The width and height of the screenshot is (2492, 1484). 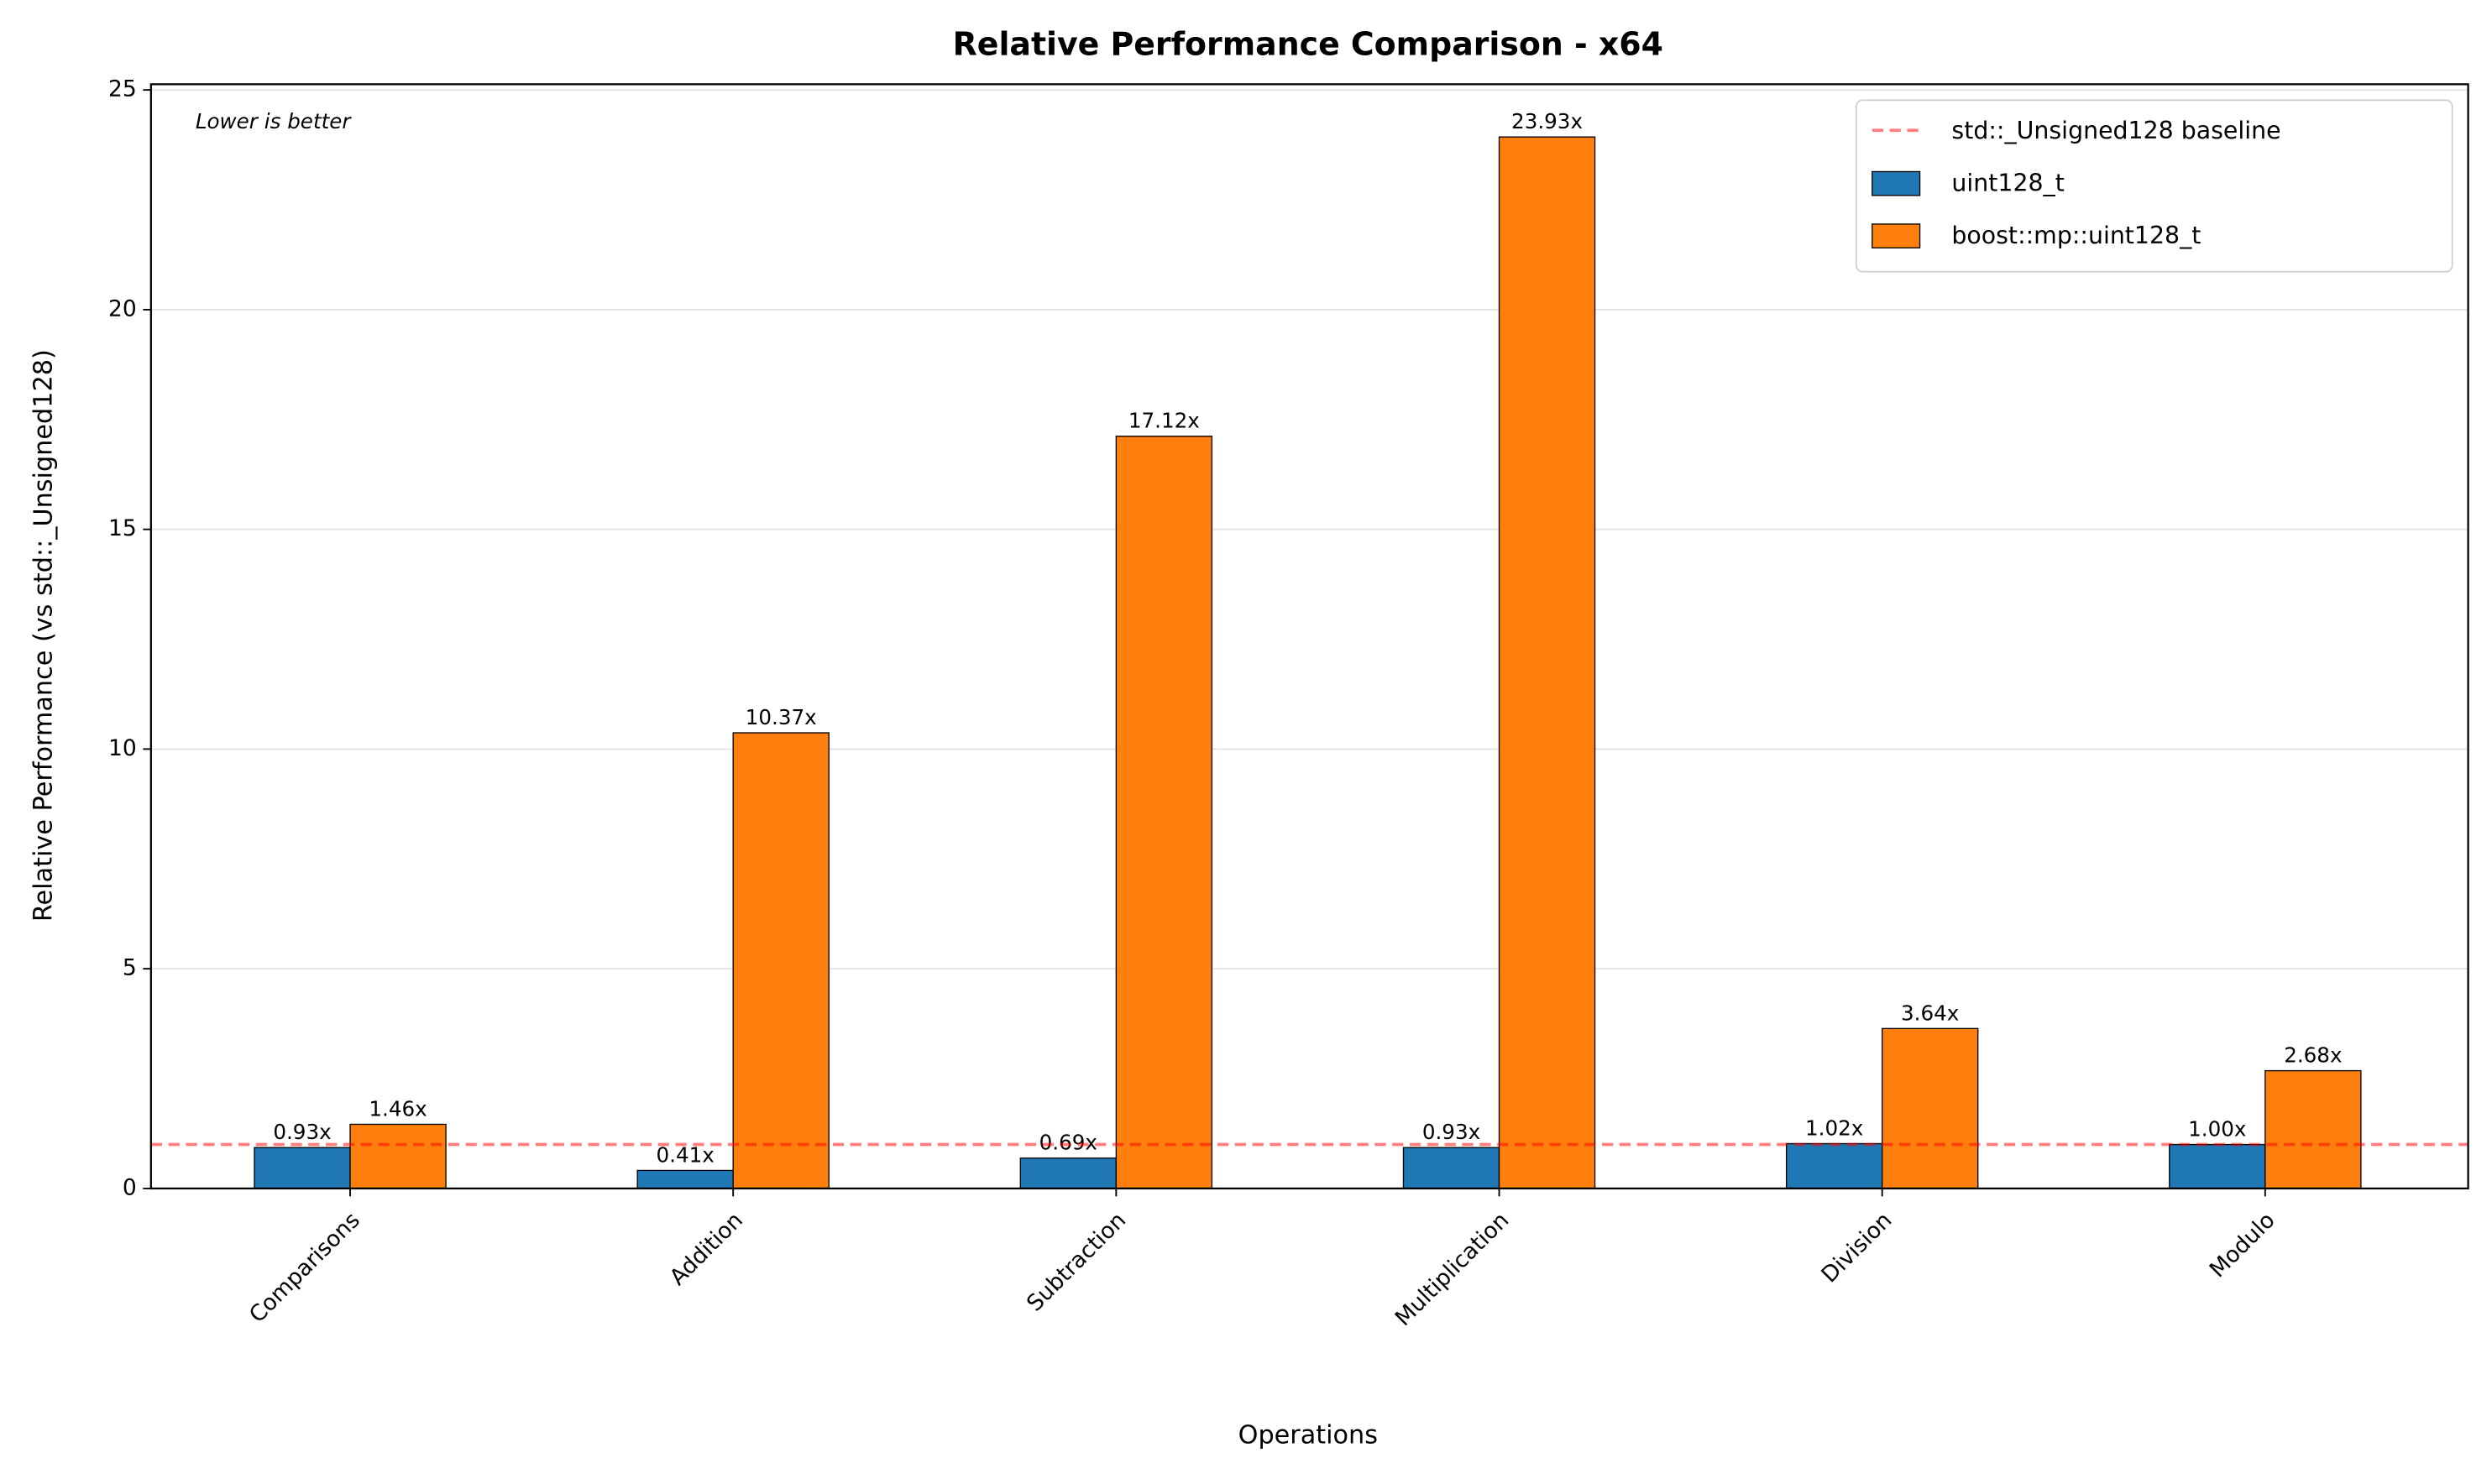 I want to click on value-label: 1.00x, so click(x=2217, y=1129).